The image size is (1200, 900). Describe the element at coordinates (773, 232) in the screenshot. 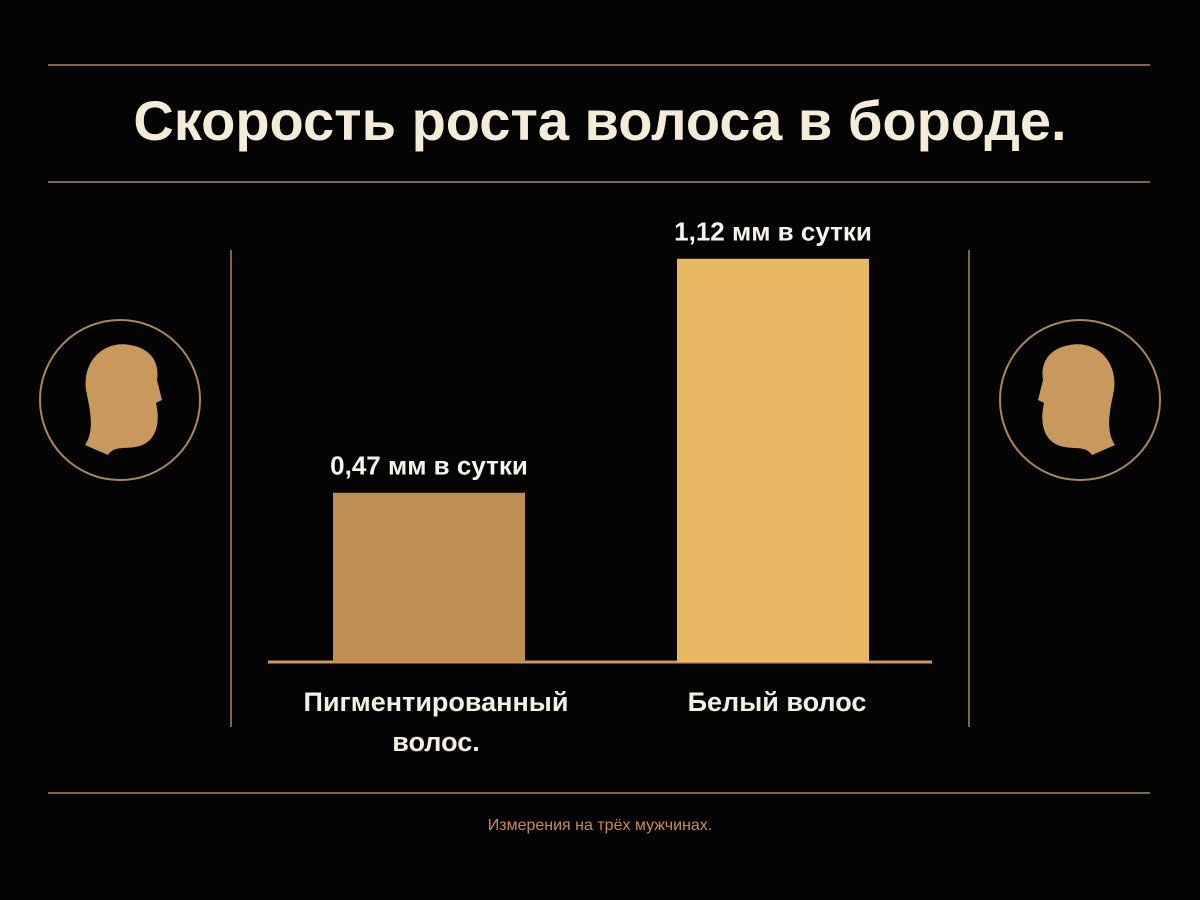

I see `value-label: 1,12 мм в сутки` at that location.